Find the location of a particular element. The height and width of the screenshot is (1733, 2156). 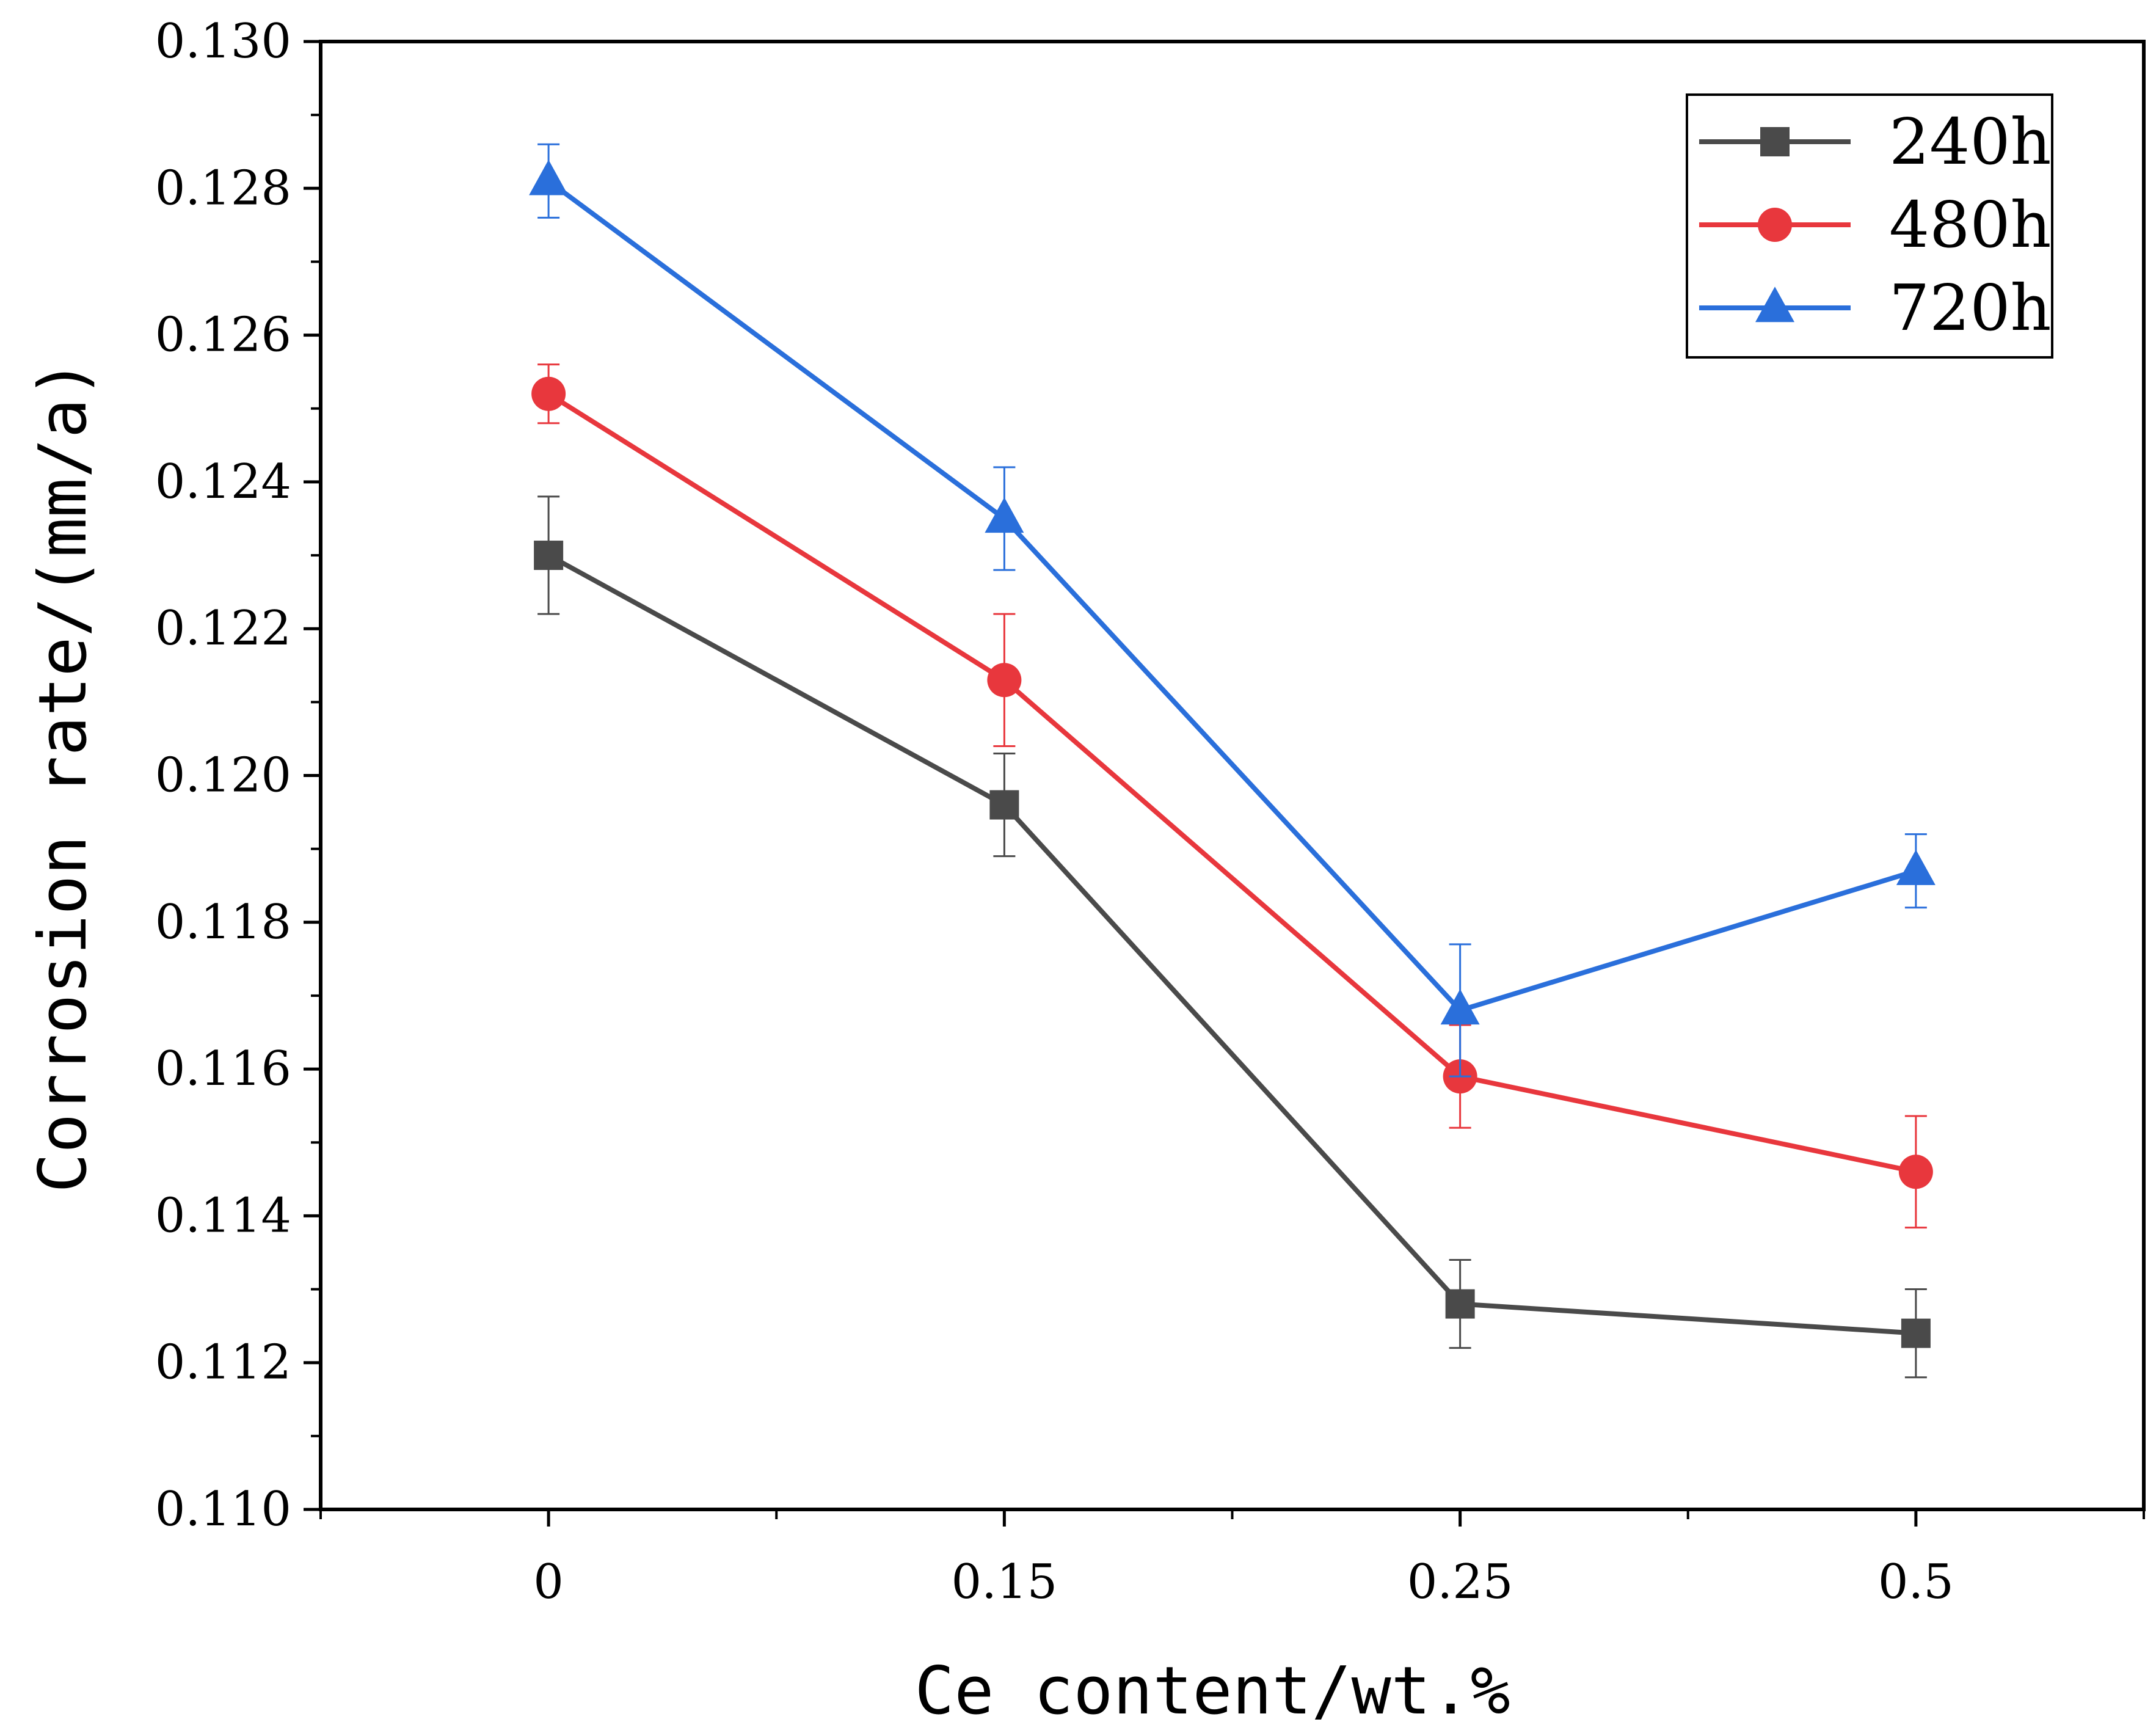

legend-marker-480h is located at coordinates (1775, 225).